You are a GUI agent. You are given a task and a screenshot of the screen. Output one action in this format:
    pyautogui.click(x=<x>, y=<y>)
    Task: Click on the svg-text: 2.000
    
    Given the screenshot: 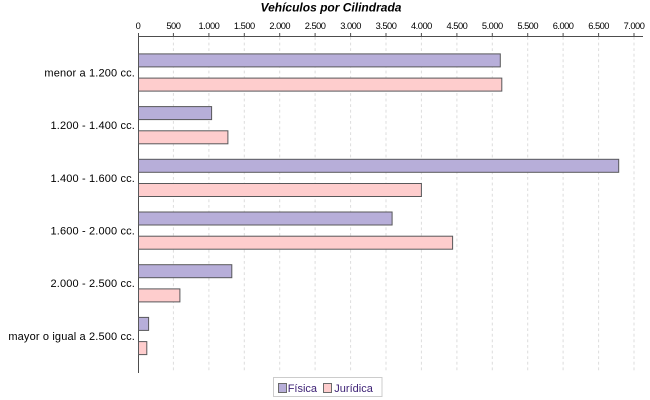 What is the action you would take?
    pyautogui.click(x=279, y=26)
    